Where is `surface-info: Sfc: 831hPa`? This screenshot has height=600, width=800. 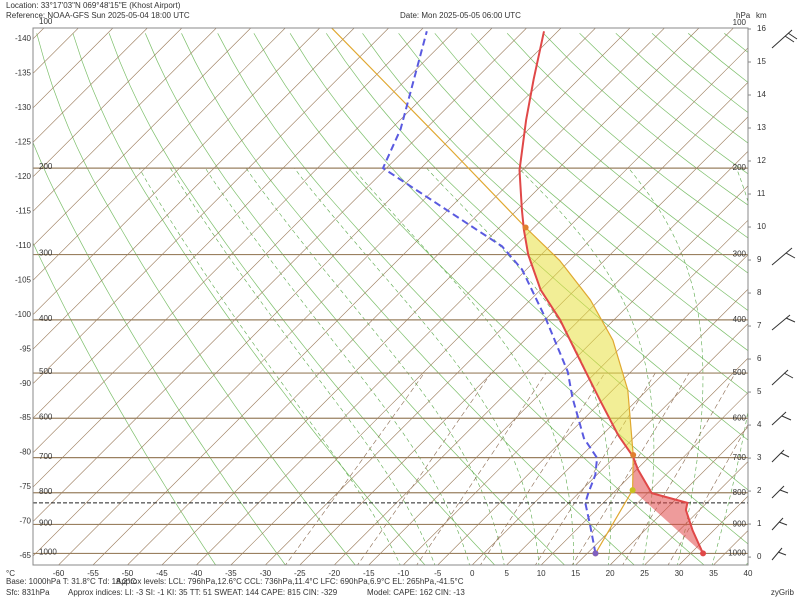
surface-info: Sfc: 831hPa is located at coordinates (28, 592).